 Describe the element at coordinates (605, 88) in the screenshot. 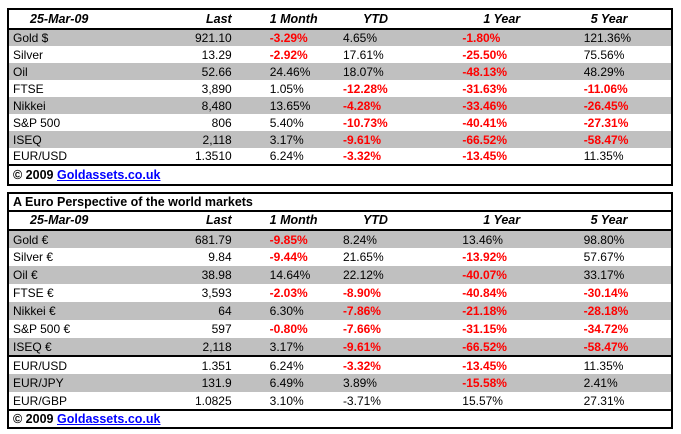

I see `cell-value: -11.06%` at that location.